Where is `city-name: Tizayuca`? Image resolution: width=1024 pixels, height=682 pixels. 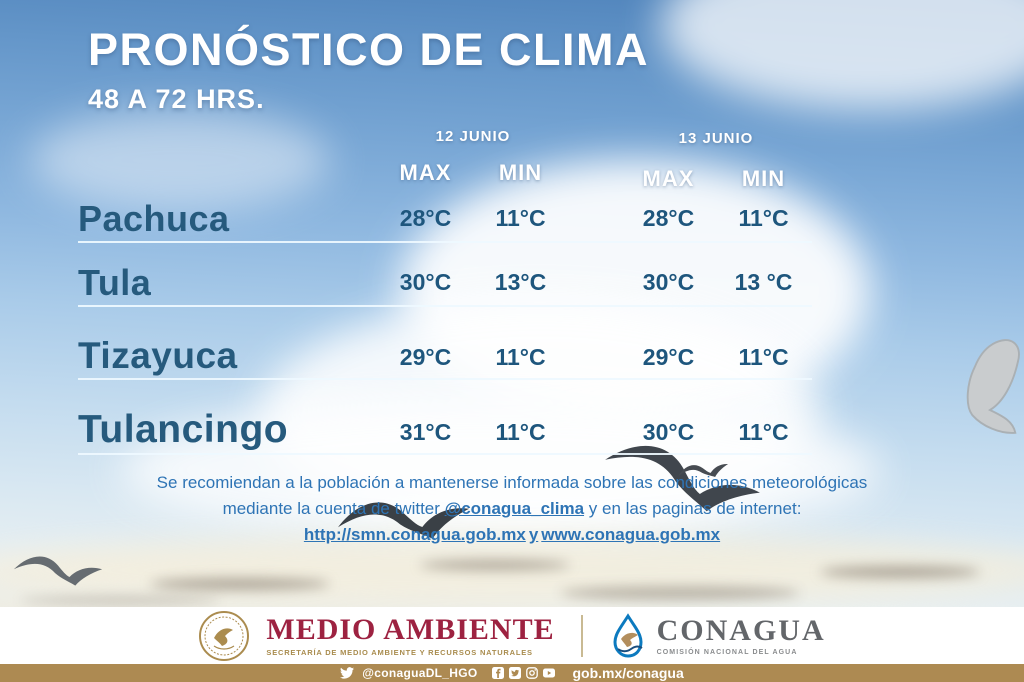
city-name: Tizayuca is located at coordinates (158, 355).